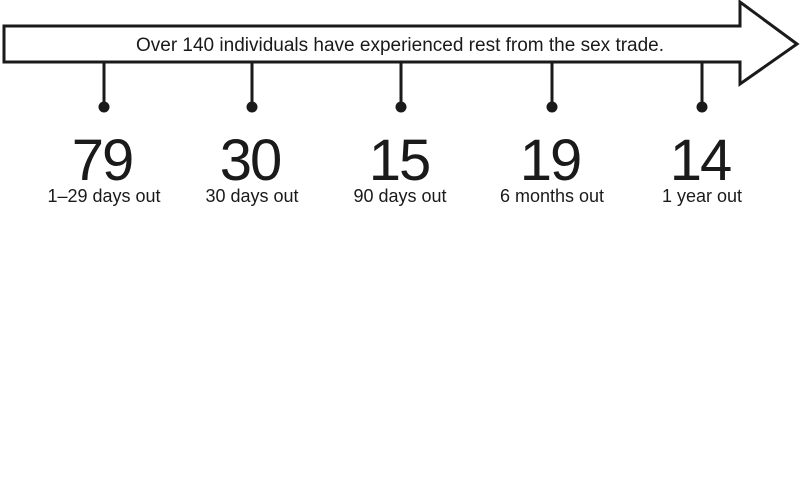  What do you see at coordinates (250, 160) in the screenshot?
I see `milestone-value: 30` at bounding box center [250, 160].